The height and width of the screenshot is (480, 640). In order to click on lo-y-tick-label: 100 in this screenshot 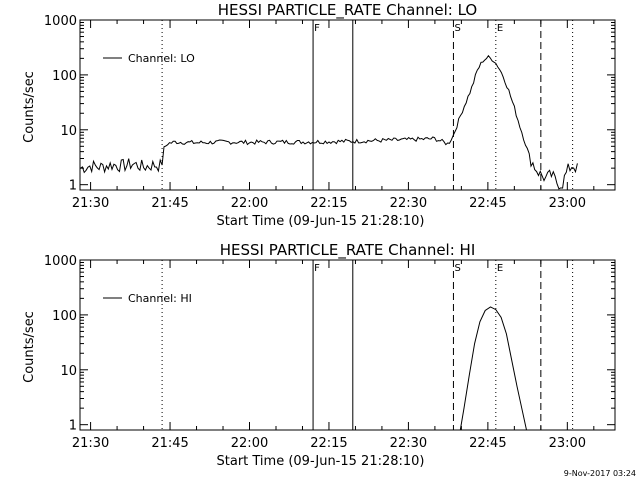, I will do `click(64, 76)`.